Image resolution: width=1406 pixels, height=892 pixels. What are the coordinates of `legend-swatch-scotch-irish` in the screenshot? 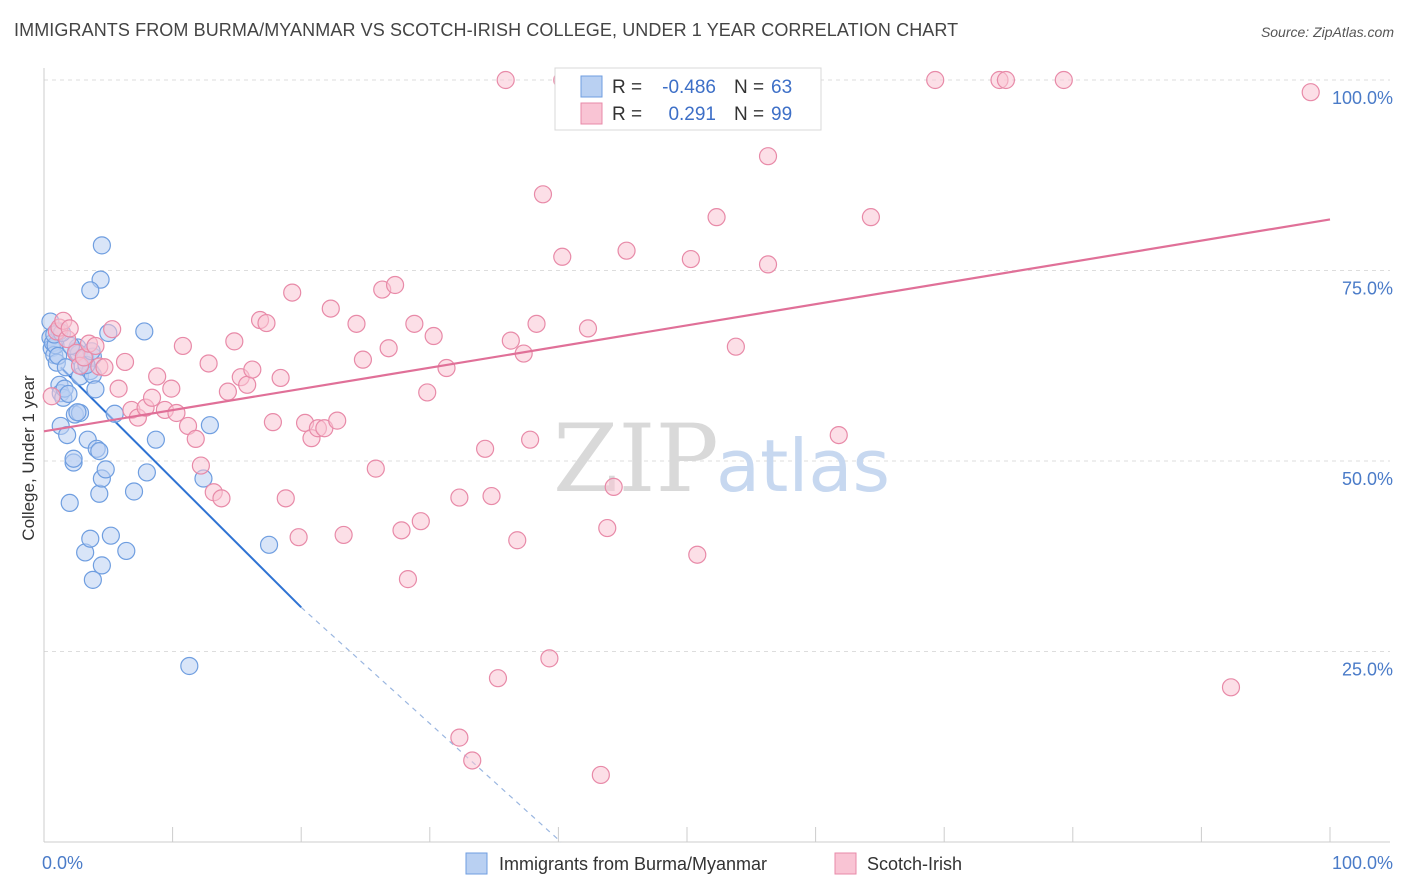 It's located at (591, 113).